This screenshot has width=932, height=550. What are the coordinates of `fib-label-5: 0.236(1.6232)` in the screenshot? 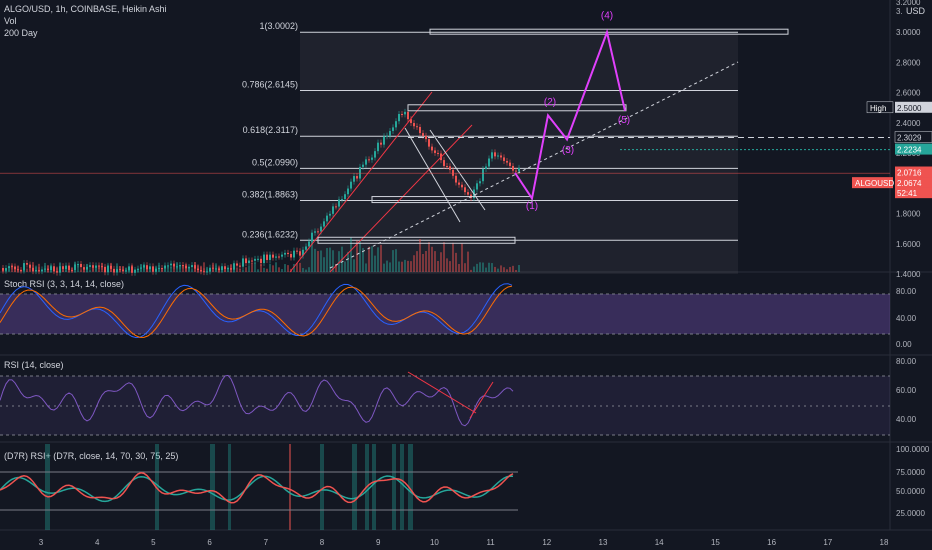 It's located at (270, 234).